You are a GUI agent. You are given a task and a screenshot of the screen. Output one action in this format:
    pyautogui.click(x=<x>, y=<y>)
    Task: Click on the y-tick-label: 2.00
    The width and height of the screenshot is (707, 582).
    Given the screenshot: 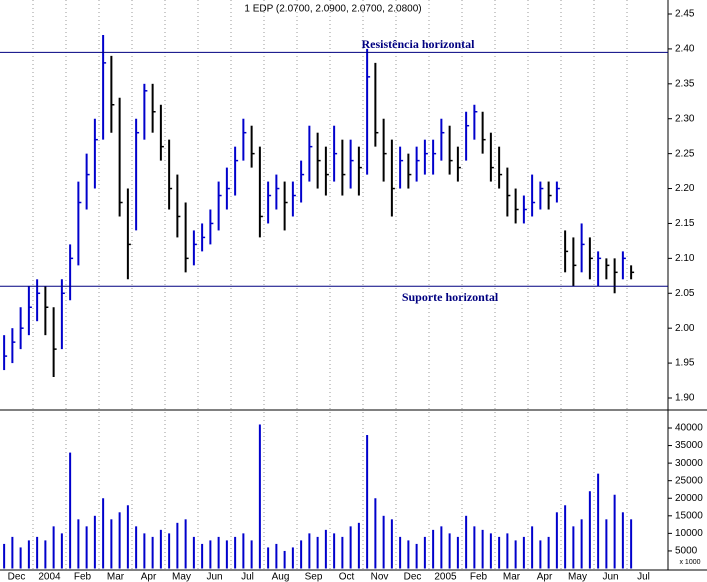 What is the action you would take?
    pyautogui.click(x=685, y=328)
    